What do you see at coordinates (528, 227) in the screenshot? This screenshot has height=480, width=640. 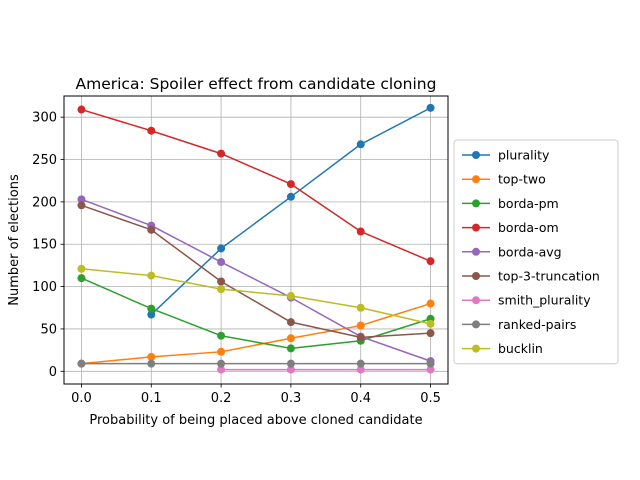 I see `legend-label: borda-om` at bounding box center [528, 227].